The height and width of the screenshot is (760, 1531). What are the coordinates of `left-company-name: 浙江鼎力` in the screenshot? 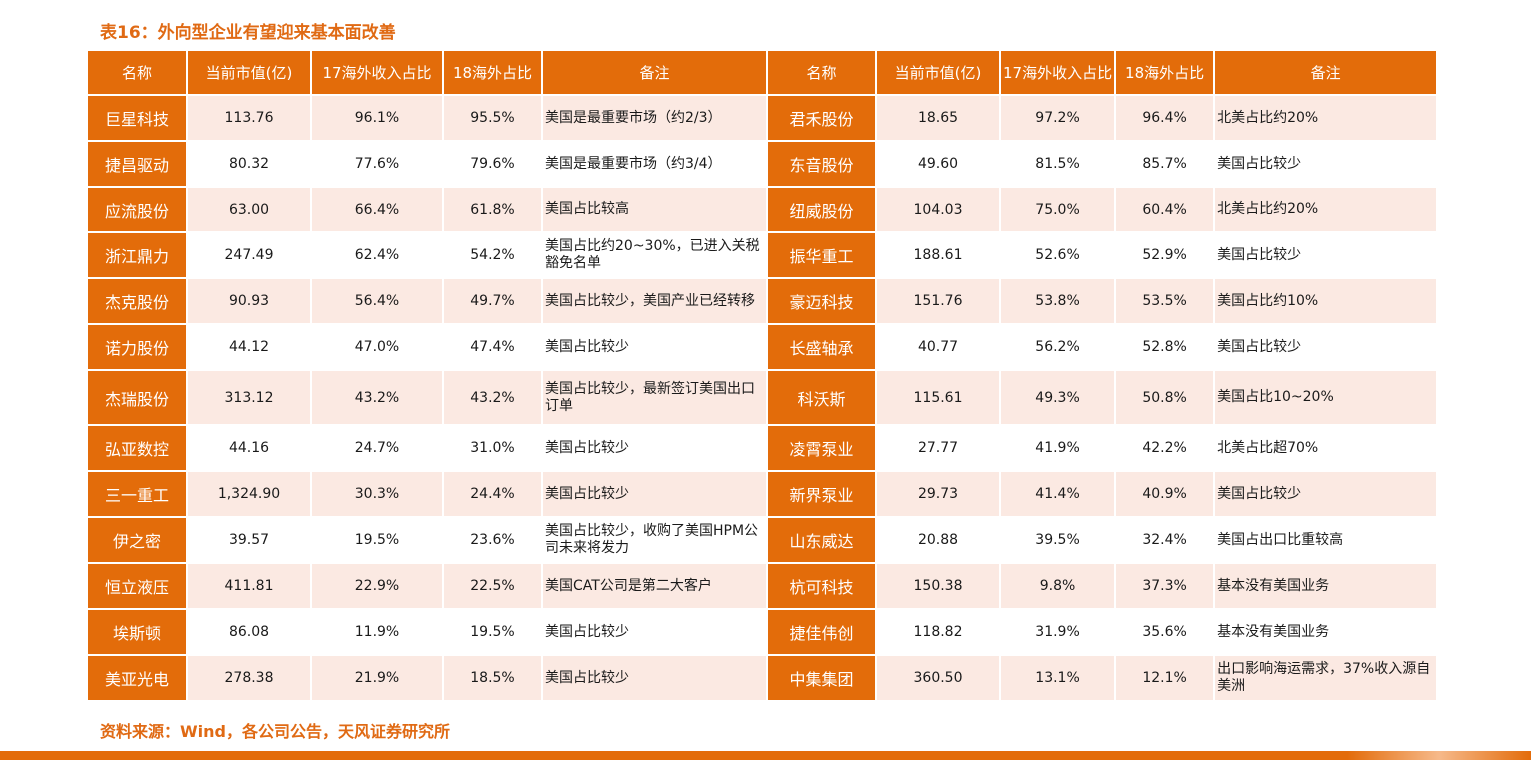 It's located at (137, 255).